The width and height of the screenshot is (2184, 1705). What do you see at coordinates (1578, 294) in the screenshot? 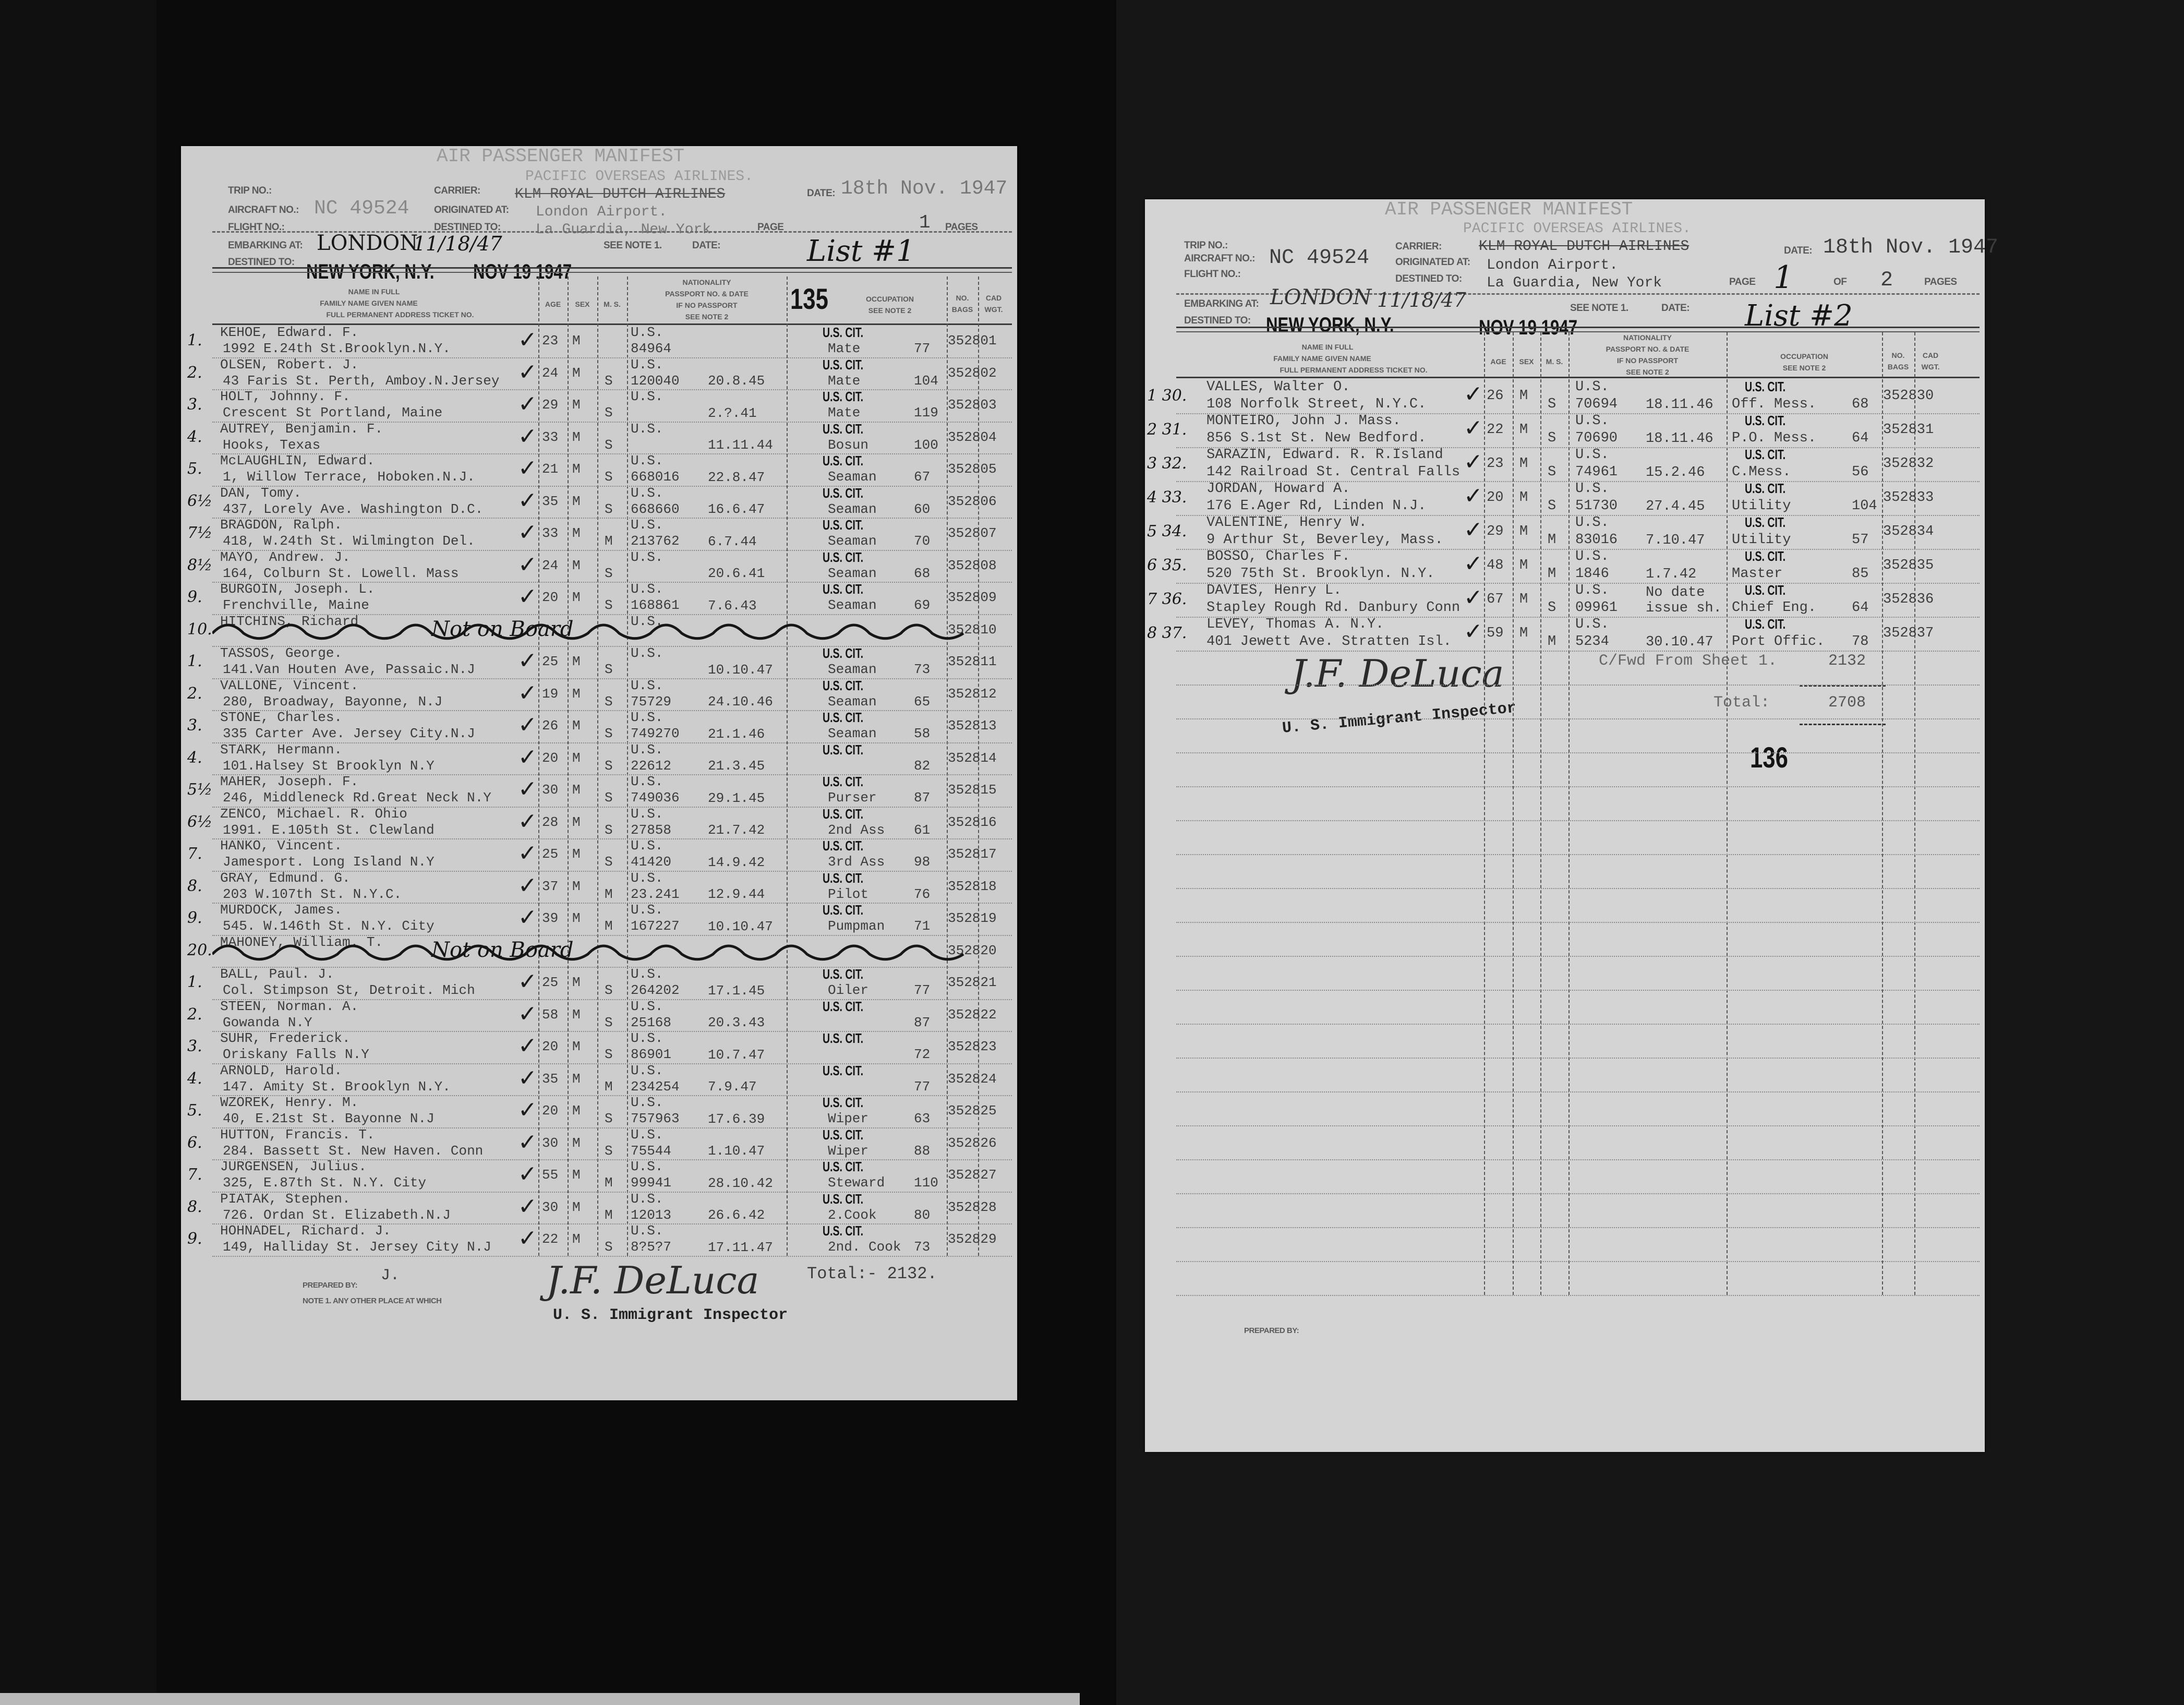
I see `header-rule` at bounding box center [1578, 294].